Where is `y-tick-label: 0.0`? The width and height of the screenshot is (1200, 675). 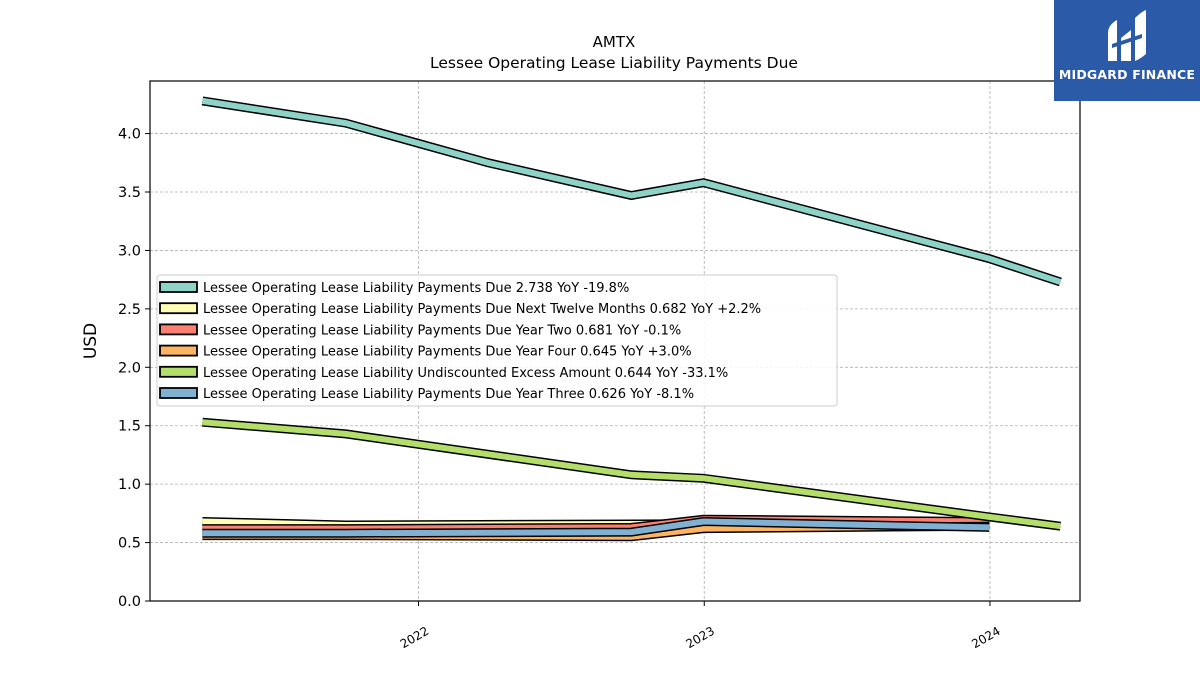 y-tick-label: 0.0 is located at coordinates (129, 602).